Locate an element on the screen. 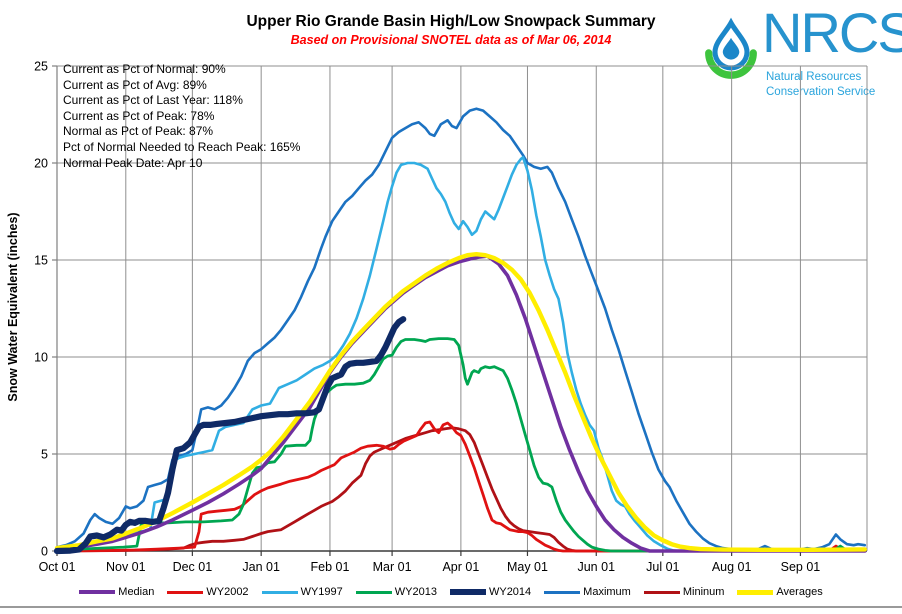  x-tick-label: Feb 01 is located at coordinates (329, 567).